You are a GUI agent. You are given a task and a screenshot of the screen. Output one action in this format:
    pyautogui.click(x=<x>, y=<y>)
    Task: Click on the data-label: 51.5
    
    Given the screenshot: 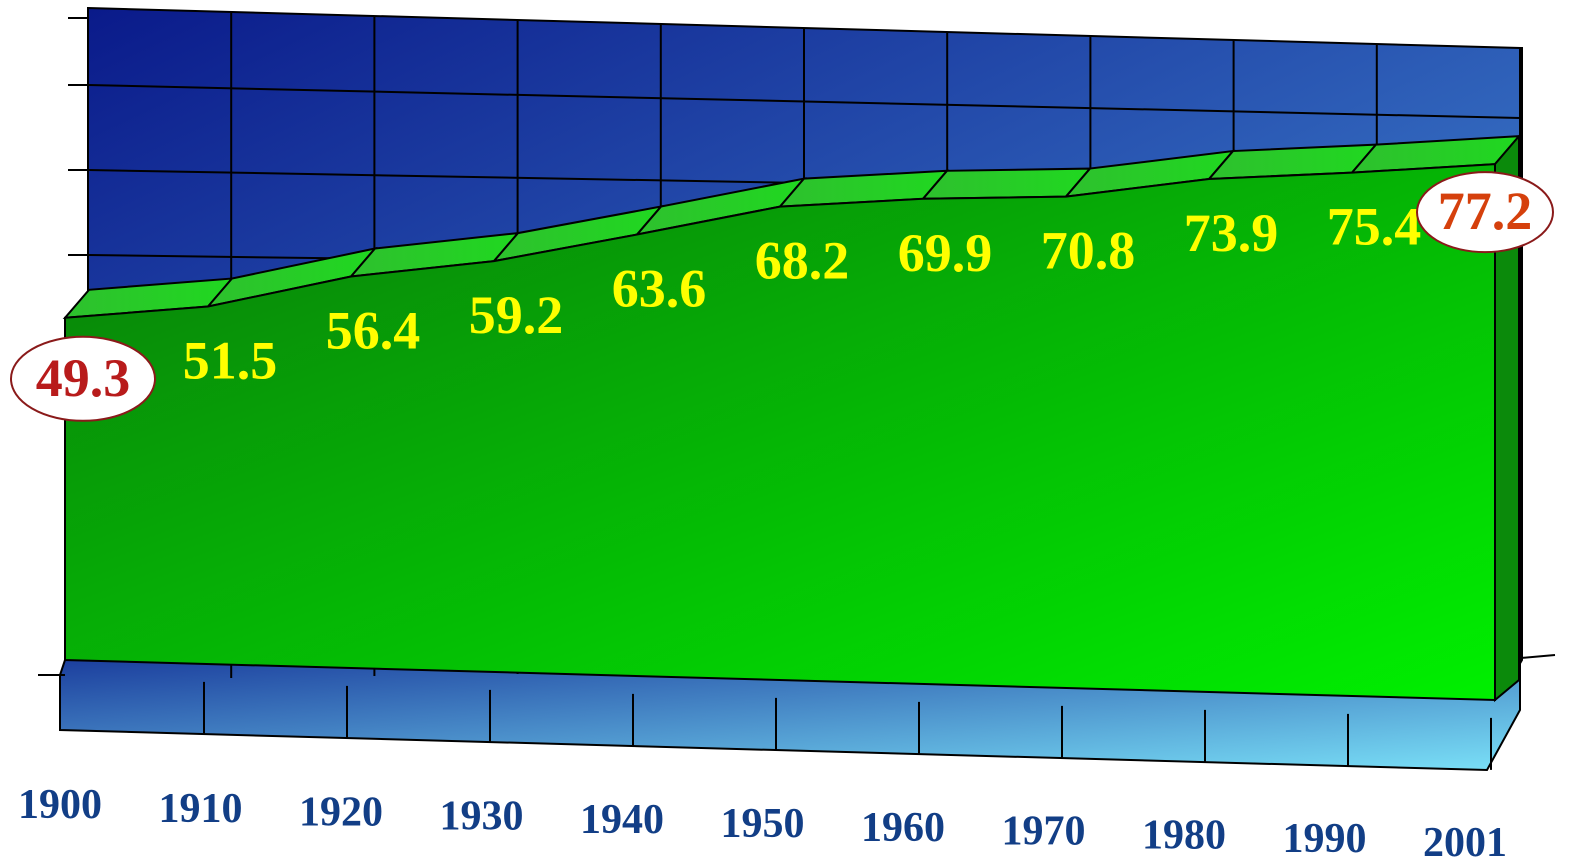 What is the action you would take?
    pyautogui.click(x=230, y=361)
    